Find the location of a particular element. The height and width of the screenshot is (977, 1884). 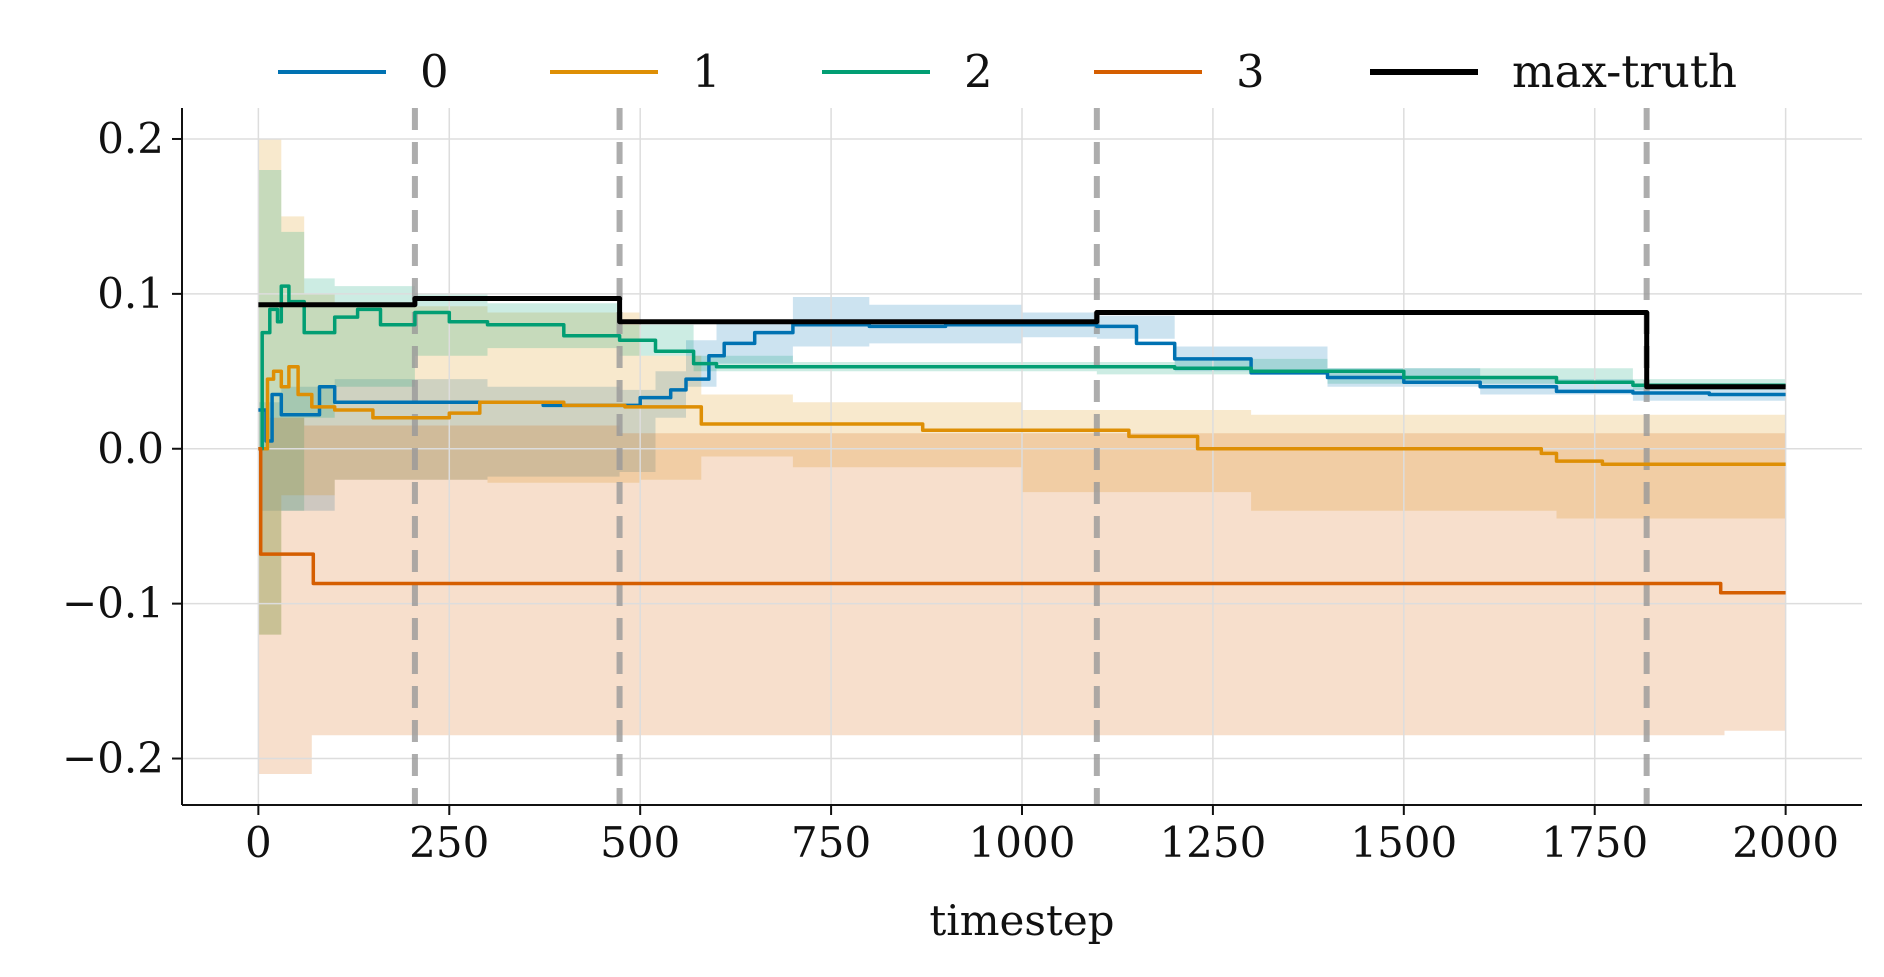

x-tick-label: 0 is located at coordinates (258, 842).